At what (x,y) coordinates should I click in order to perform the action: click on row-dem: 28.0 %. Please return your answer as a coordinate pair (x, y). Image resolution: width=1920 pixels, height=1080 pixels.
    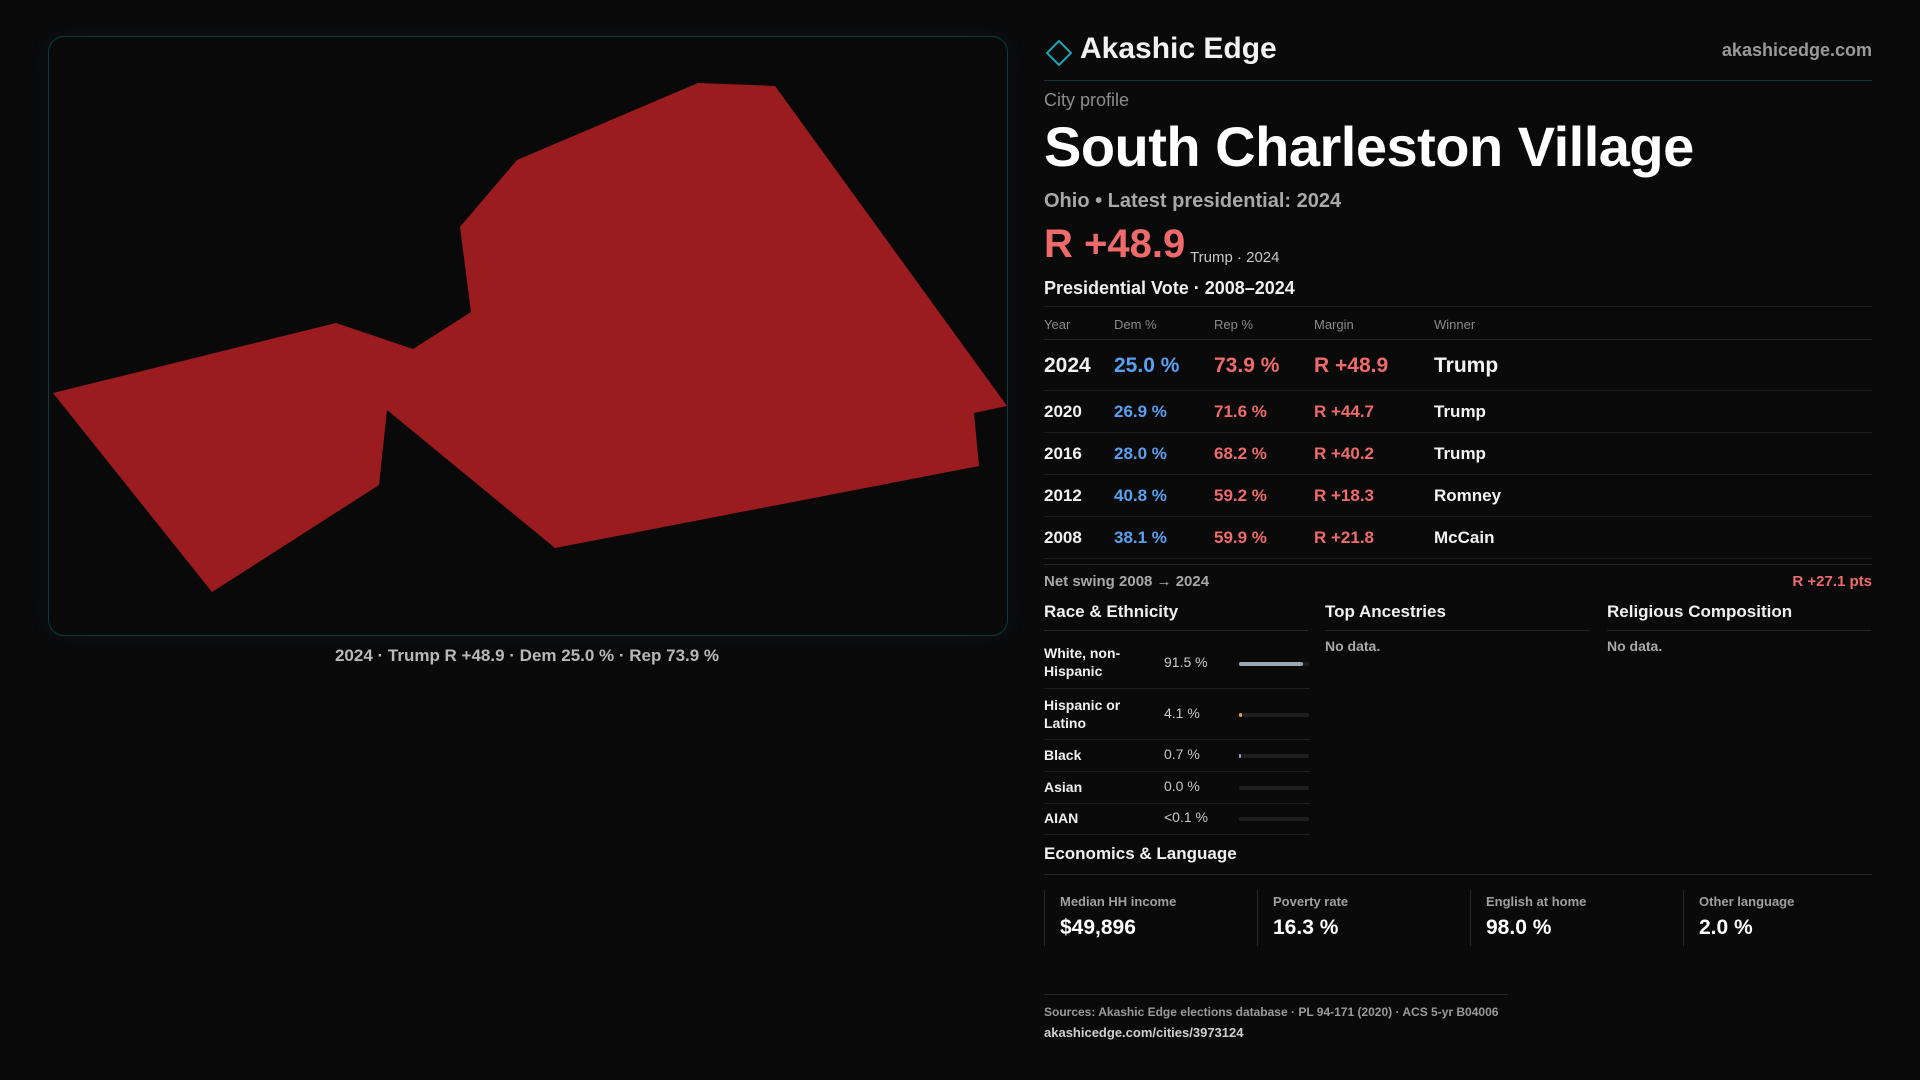
    Looking at the image, I should click on (1140, 453).